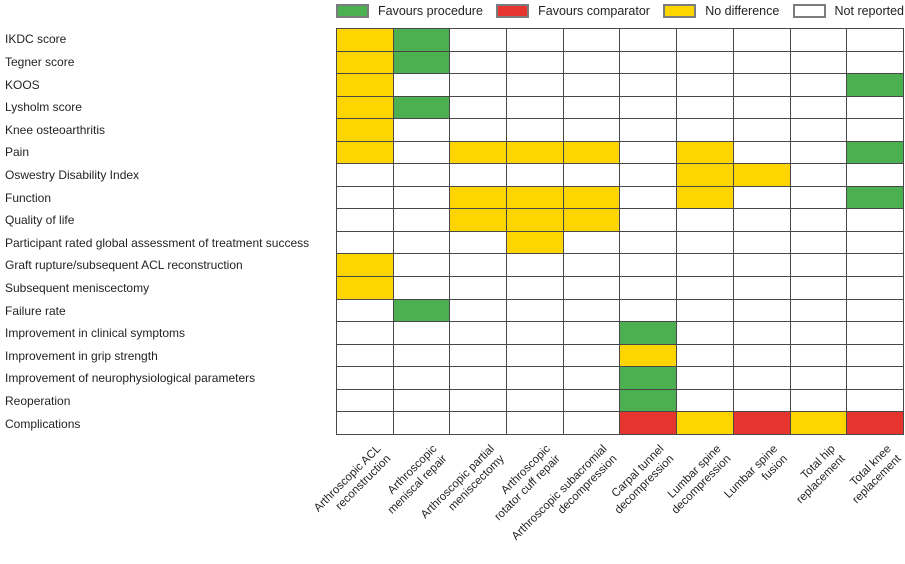  Describe the element at coordinates (409, 10) in the screenshot. I see `legend-item: Favours procedure` at that location.